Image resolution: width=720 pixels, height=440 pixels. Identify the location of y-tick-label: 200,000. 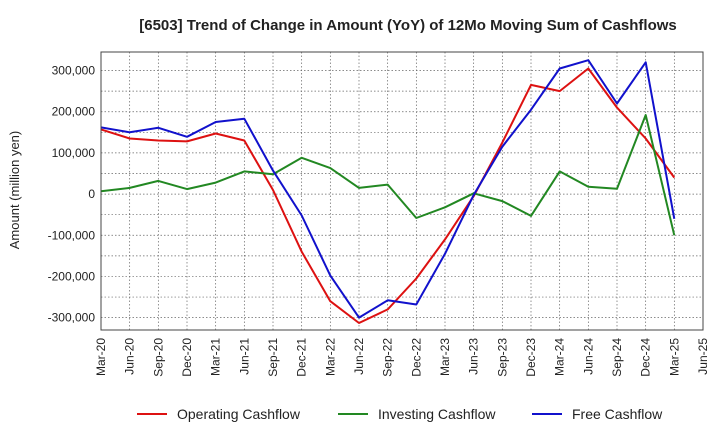
(74, 112).